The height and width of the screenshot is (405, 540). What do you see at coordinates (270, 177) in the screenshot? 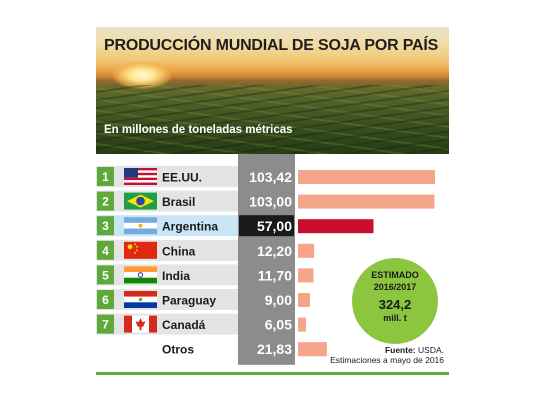
I see `data-label: 103,42` at bounding box center [270, 177].